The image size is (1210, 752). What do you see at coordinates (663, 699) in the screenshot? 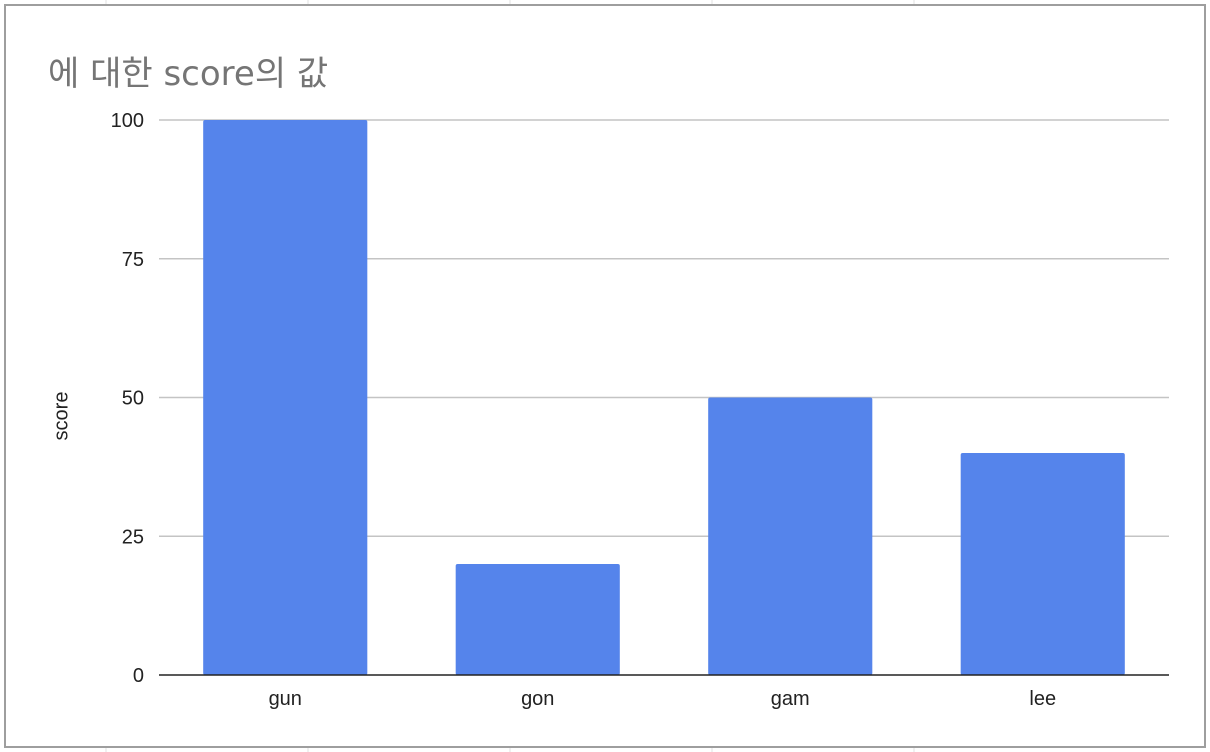
I see `x-axis-ticks: gun gon gam lee` at bounding box center [663, 699].